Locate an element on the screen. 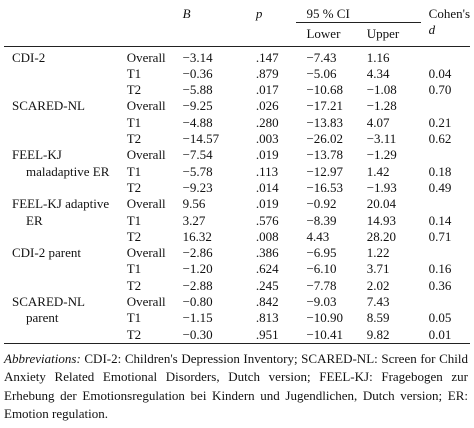 The width and height of the screenshot is (474, 428). table-row: T2 16.32 .008 4.43 28.20 0.71 is located at coordinates (237, 237).